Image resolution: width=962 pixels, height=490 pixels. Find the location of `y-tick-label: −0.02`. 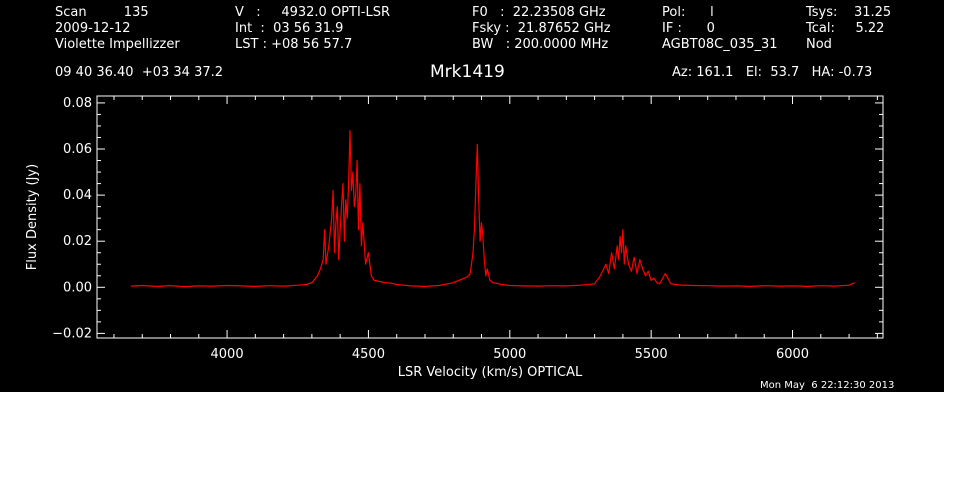

y-tick-label: −0.02 is located at coordinates (72, 333).